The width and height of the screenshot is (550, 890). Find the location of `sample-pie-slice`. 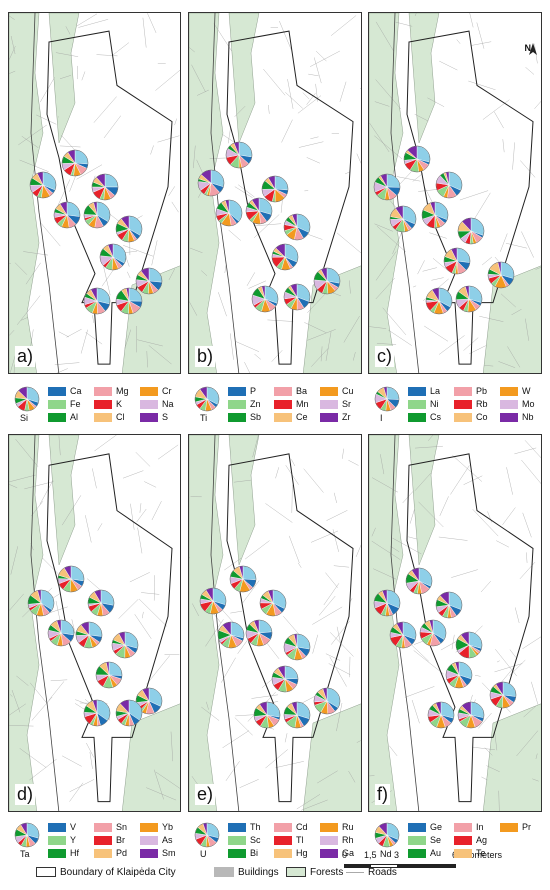

sample-pie-slice is located at coordinates (95, 629).